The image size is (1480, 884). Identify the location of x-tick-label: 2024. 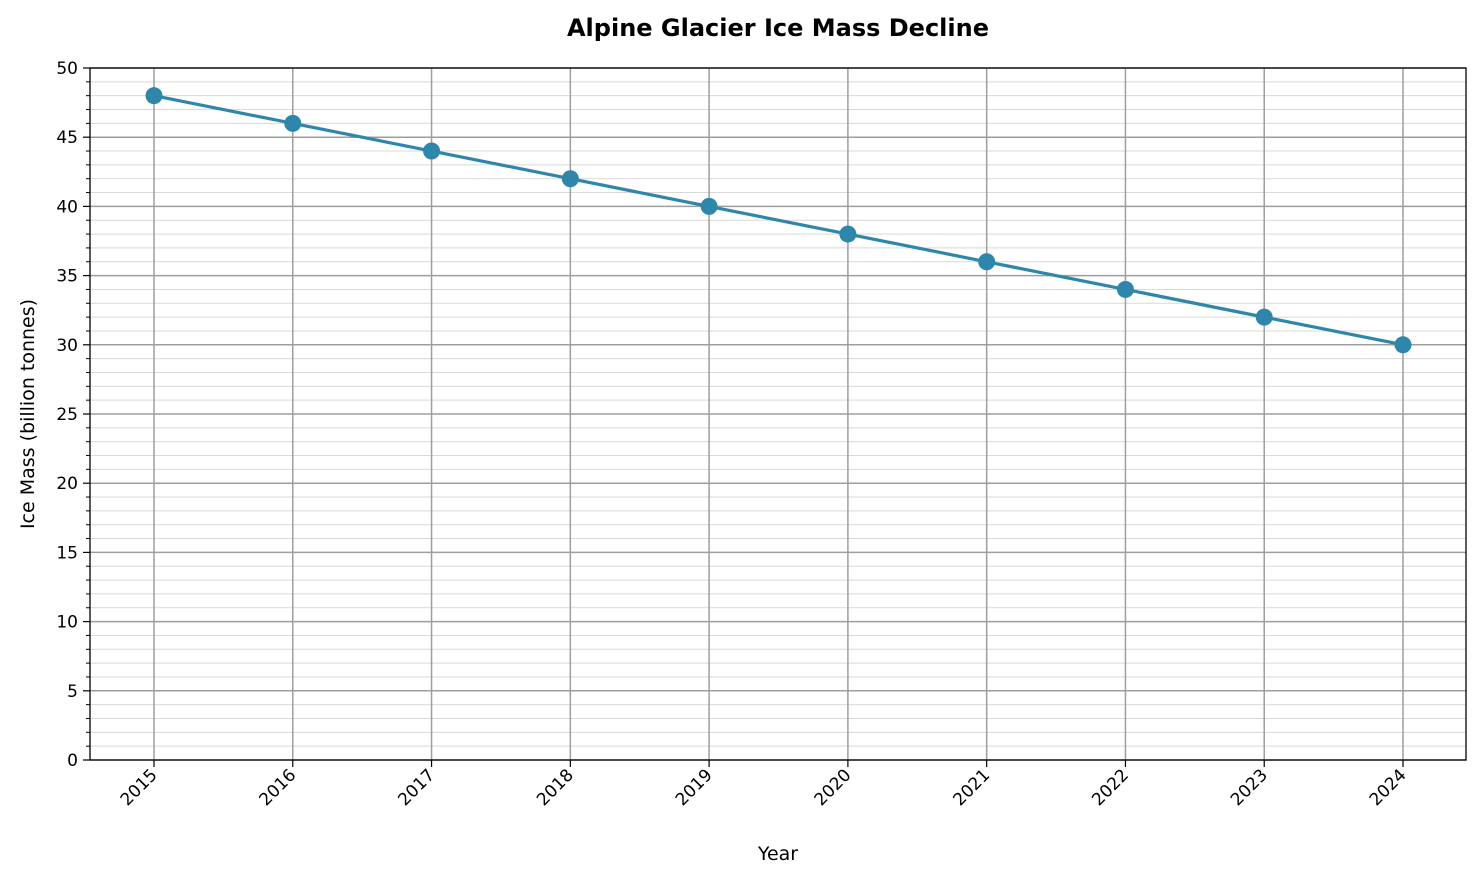
(1388, 787).